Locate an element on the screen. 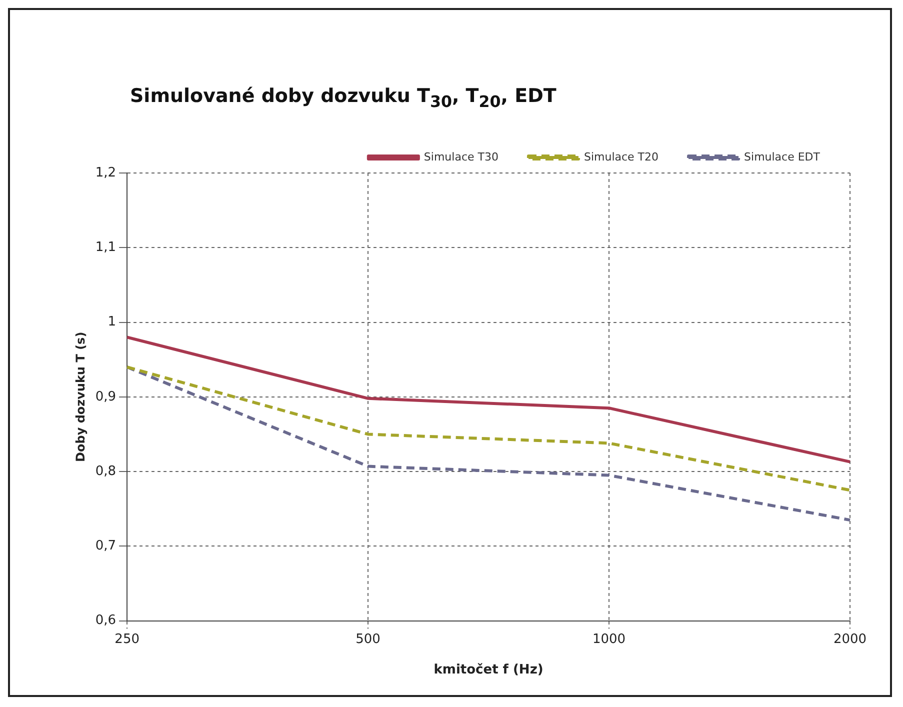  y-tick-label: 1 is located at coordinates (112, 322).